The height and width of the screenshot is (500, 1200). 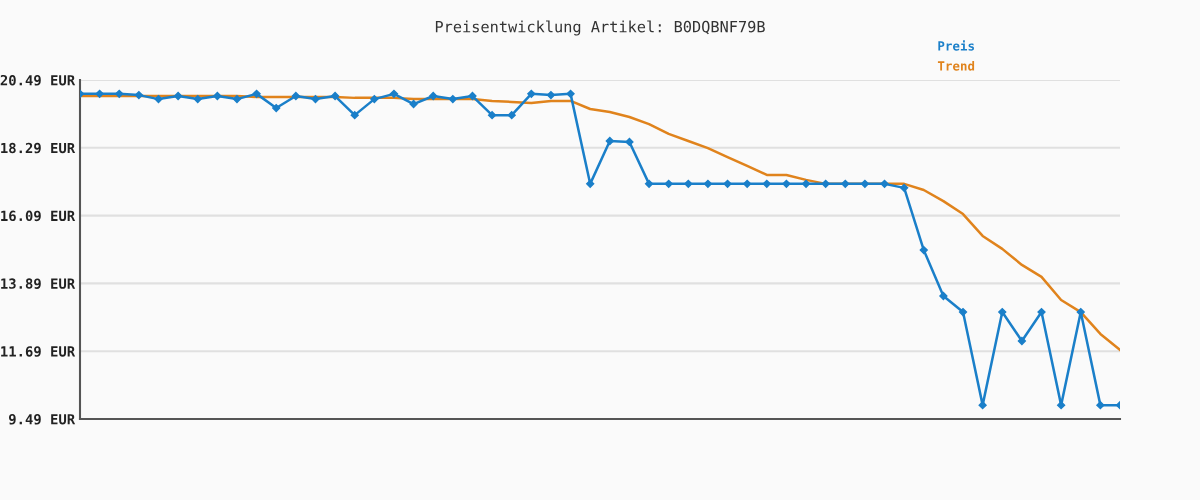 I want to click on text: Preis, so click(x=956, y=45).